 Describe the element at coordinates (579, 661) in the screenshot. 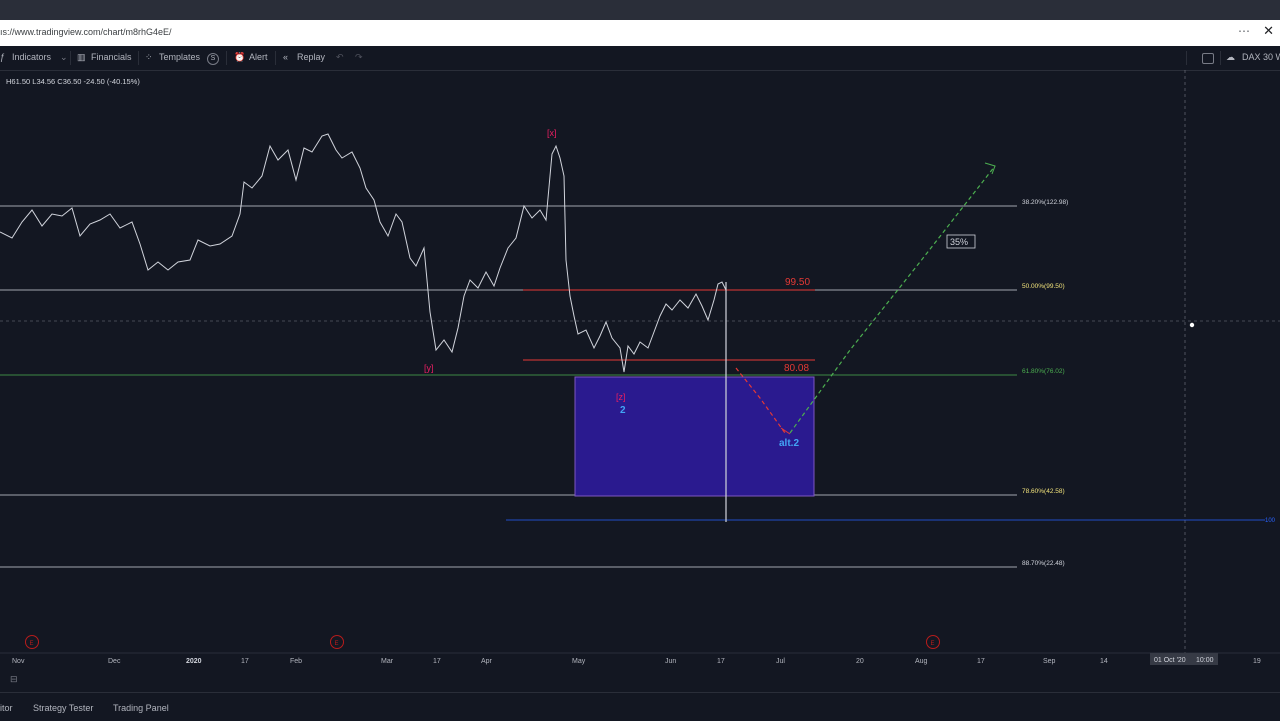

I see `x-tick: May` at that location.